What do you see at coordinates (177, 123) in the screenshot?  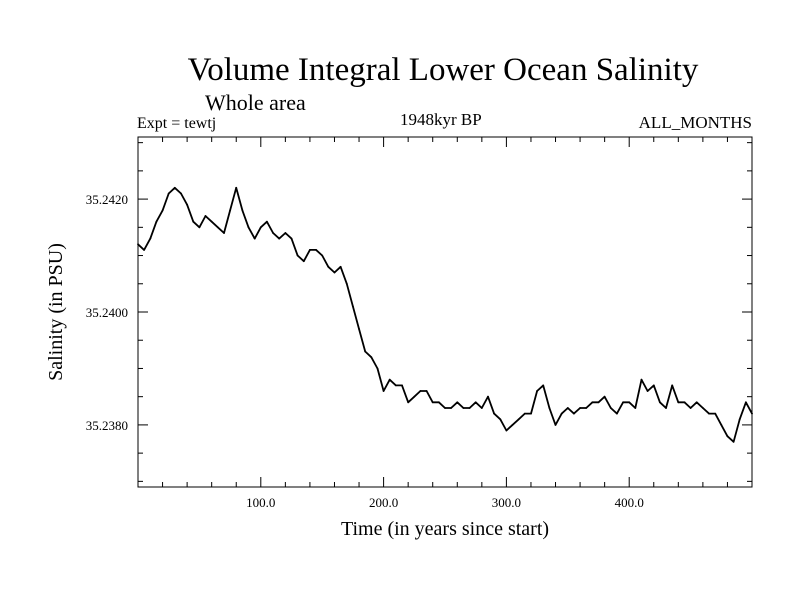 I see `experiment-label: Expt = tewtj` at bounding box center [177, 123].